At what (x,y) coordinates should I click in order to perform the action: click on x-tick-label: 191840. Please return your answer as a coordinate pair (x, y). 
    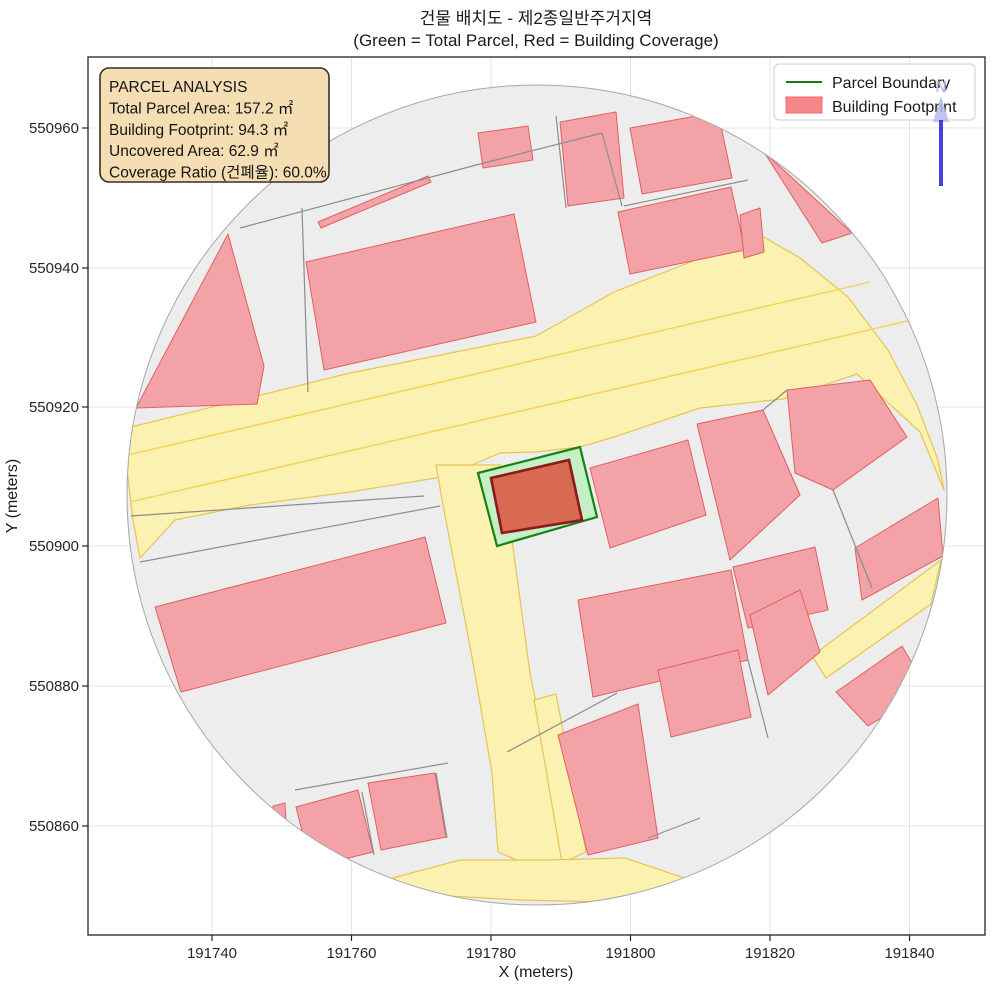
    Looking at the image, I should click on (909, 953).